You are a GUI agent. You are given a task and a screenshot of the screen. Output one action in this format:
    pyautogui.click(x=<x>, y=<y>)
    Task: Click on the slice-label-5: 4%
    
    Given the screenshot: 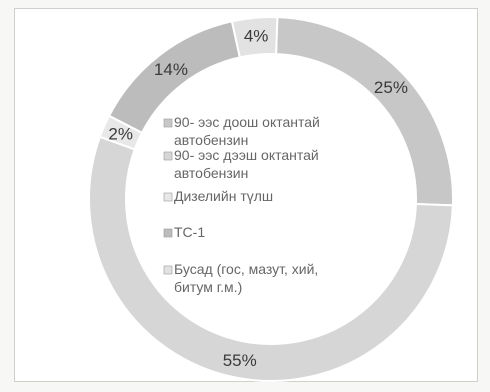 What is the action you would take?
    pyautogui.click(x=256, y=36)
    